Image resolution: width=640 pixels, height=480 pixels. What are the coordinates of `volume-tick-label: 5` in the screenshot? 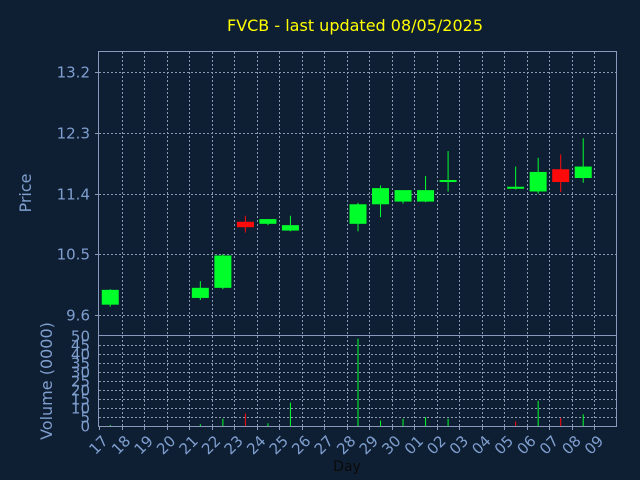 It's located at (85, 418).